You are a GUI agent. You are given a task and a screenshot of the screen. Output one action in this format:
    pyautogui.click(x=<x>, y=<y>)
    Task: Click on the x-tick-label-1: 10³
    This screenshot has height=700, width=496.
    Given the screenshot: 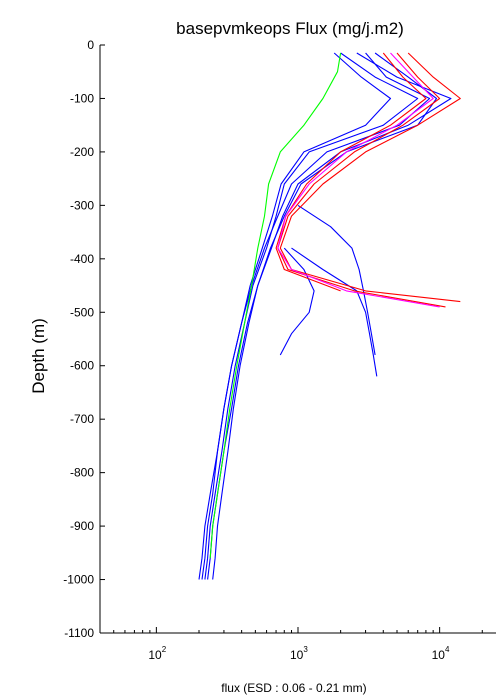 What is the action you would take?
    pyautogui.click(x=299, y=653)
    